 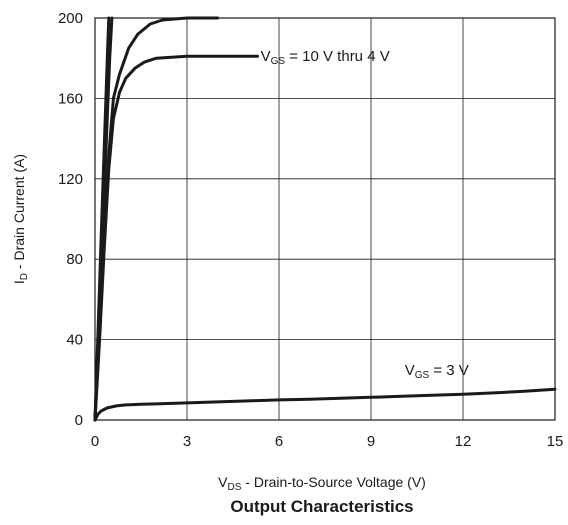 What do you see at coordinates (70, 219) in the screenshot?
I see `y-tick-labels: 0 40 80 120 160 200` at bounding box center [70, 219].